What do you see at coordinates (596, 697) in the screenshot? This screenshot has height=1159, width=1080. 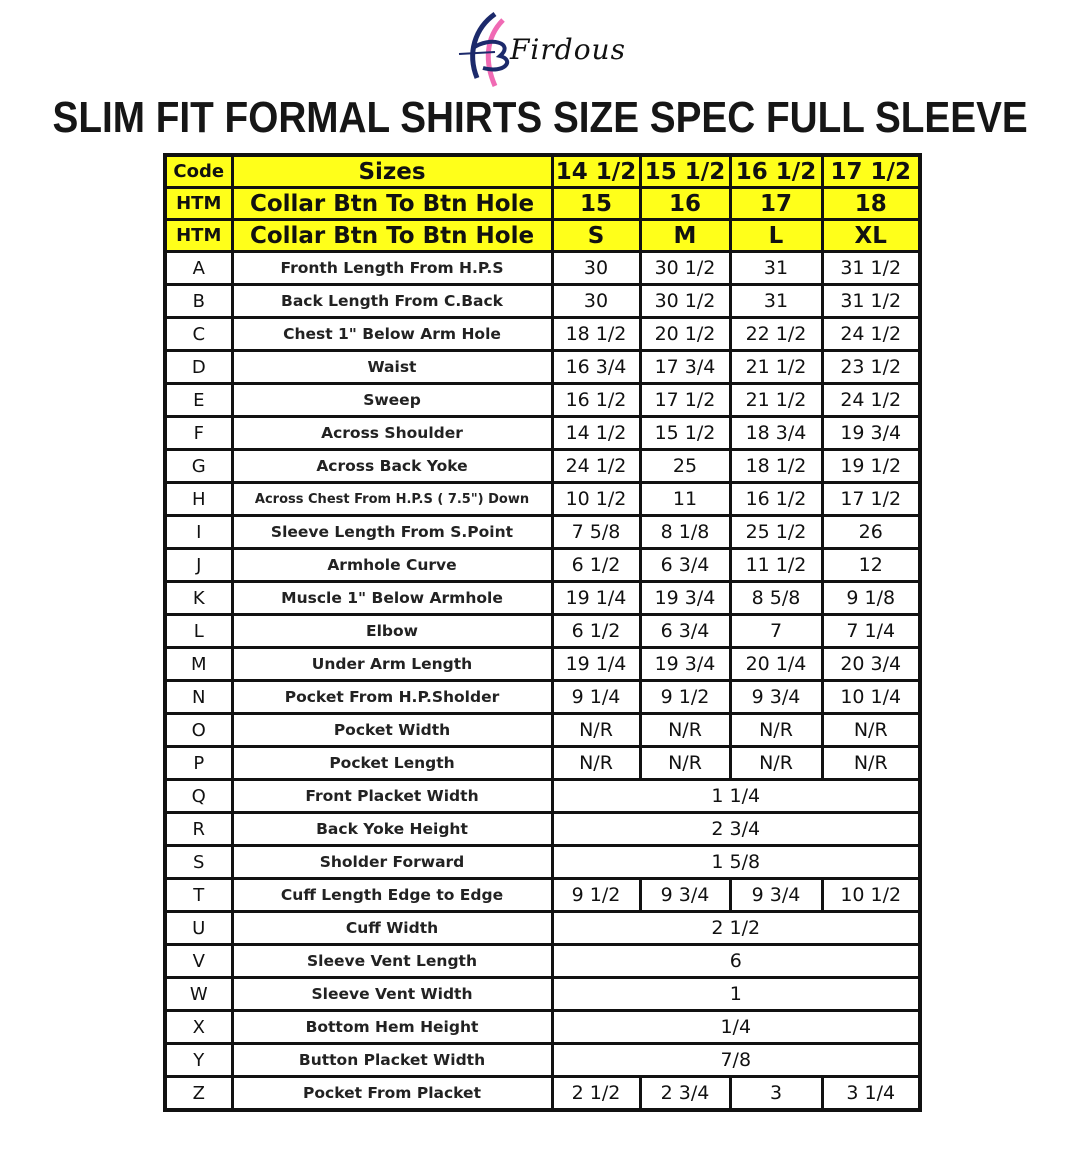 I see `row-value: 9 1/4` at bounding box center [596, 697].